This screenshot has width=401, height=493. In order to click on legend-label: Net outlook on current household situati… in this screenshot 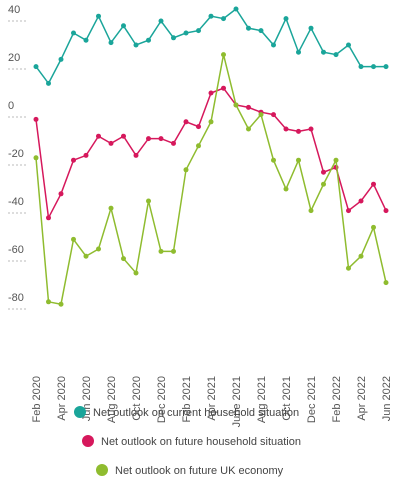, I will do `click(196, 413)`.